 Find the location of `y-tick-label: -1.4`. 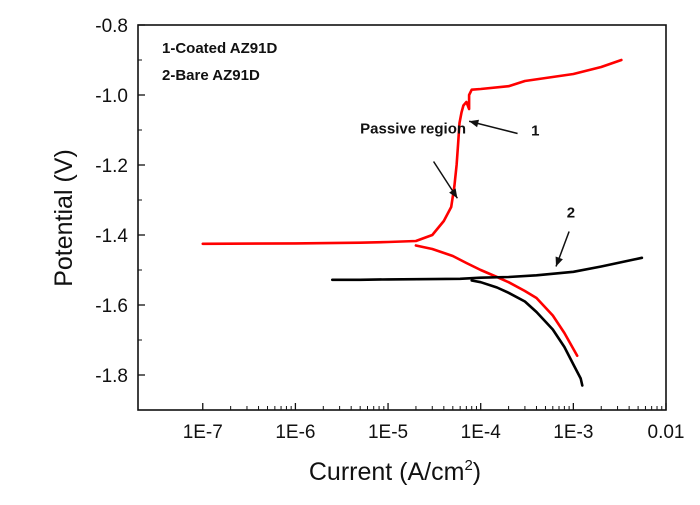

y-tick-label: -1.4 is located at coordinates (111, 236).